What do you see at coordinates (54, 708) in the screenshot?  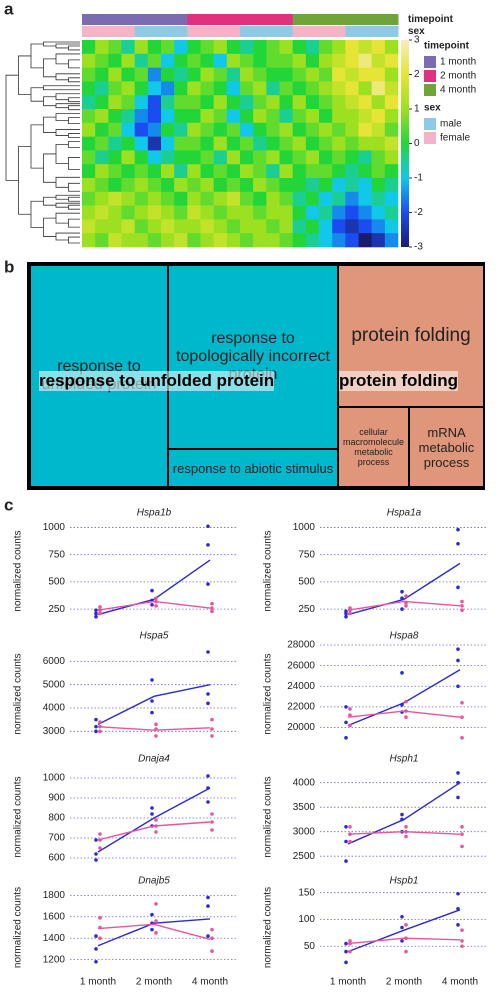 I see `y-tick-label: 4000` at bounding box center [54, 708].